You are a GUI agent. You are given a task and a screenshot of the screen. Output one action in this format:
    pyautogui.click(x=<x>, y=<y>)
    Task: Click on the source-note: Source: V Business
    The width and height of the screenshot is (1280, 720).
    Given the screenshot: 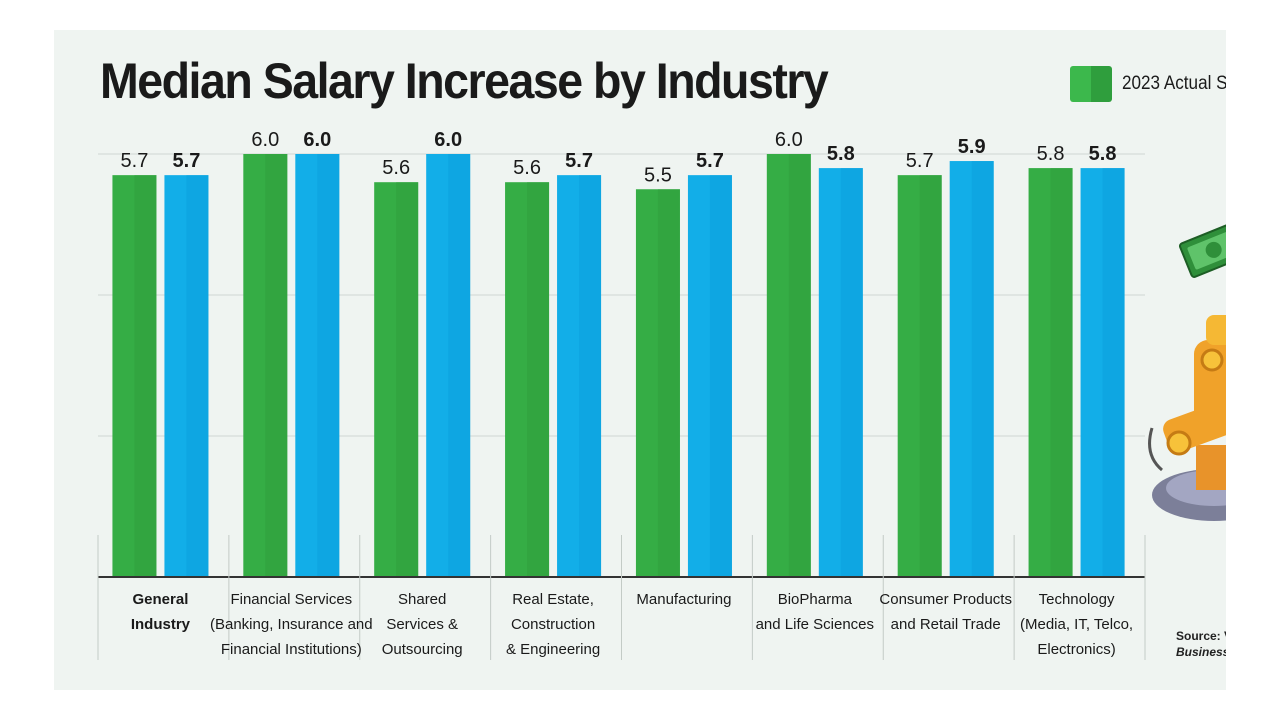 What is the action you would take?
    pyautogui.click(x=1201, y=644)
    